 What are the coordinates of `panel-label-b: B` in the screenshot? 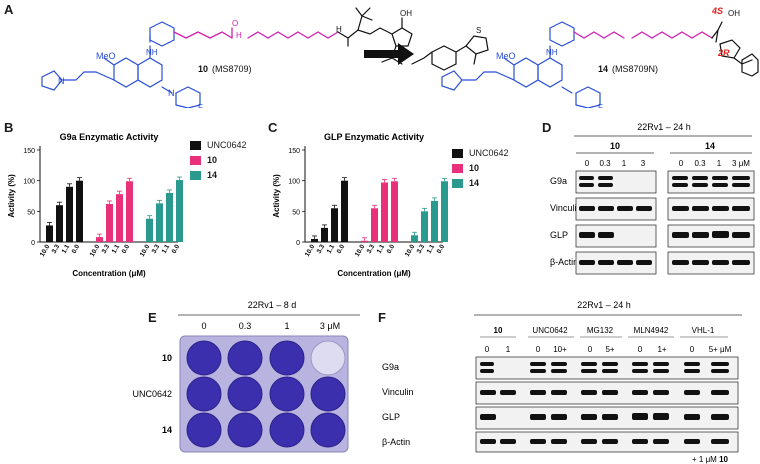 It's located at (9, 127).